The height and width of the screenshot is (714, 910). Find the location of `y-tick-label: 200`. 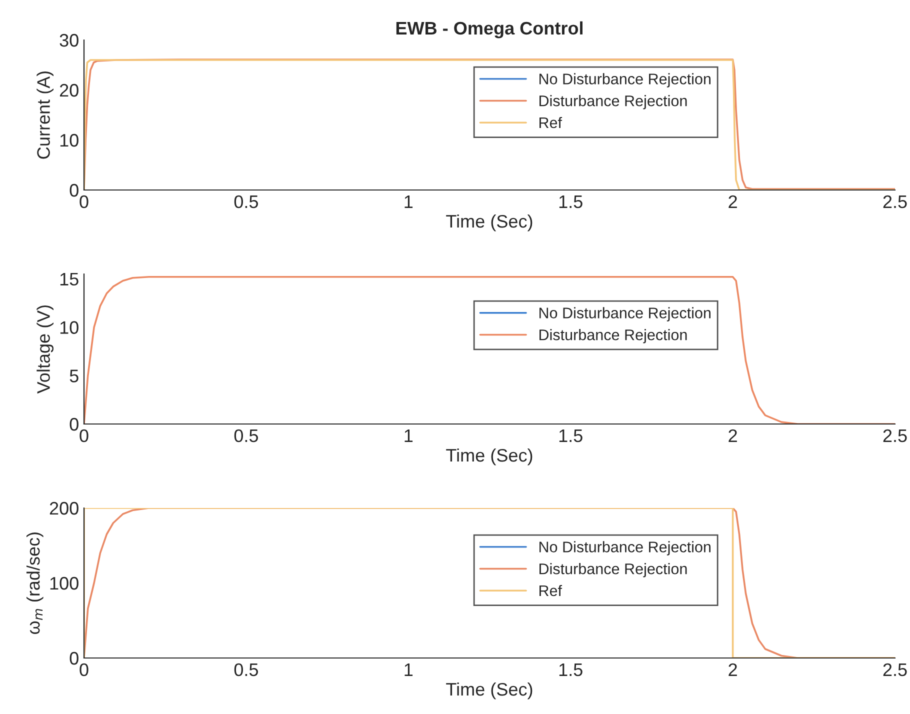

y-tick-label: 200 is located at coordinates (64, 508).